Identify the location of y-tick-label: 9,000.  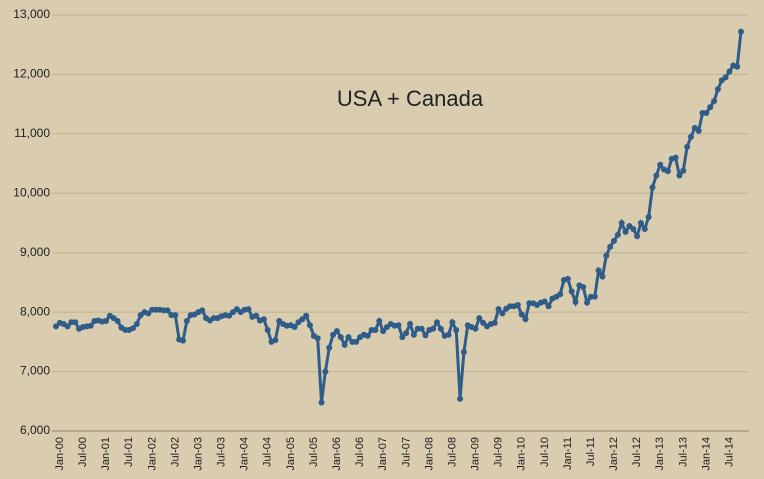
(35, 252).